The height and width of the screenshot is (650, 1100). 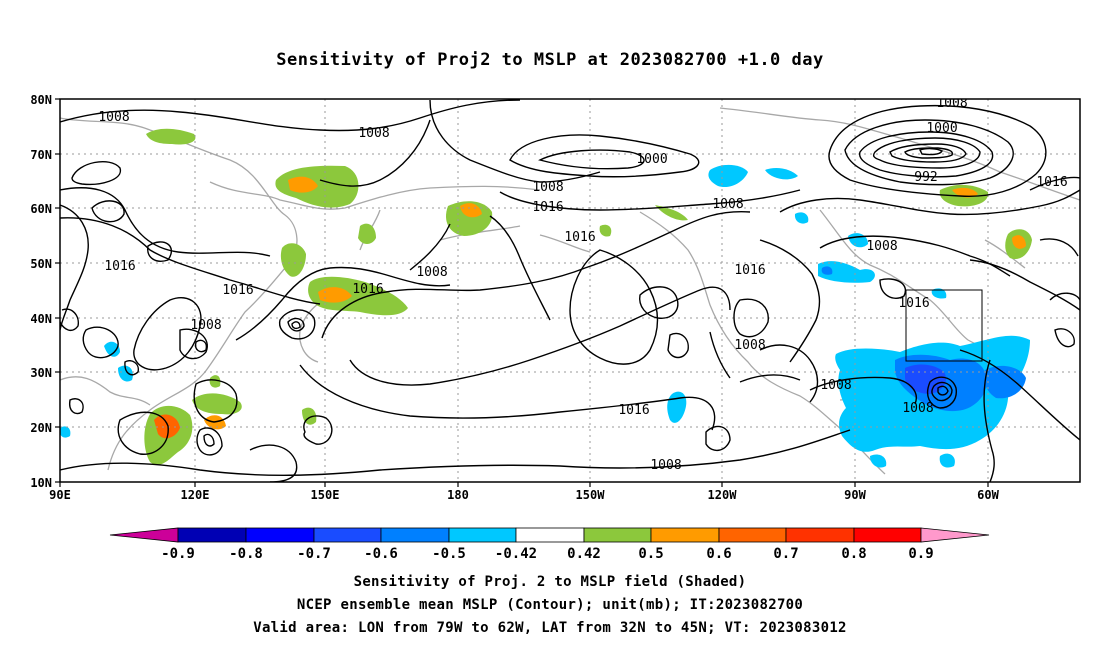 I want to click on colorbar-label: -0.5, so click(x=449, y=554).